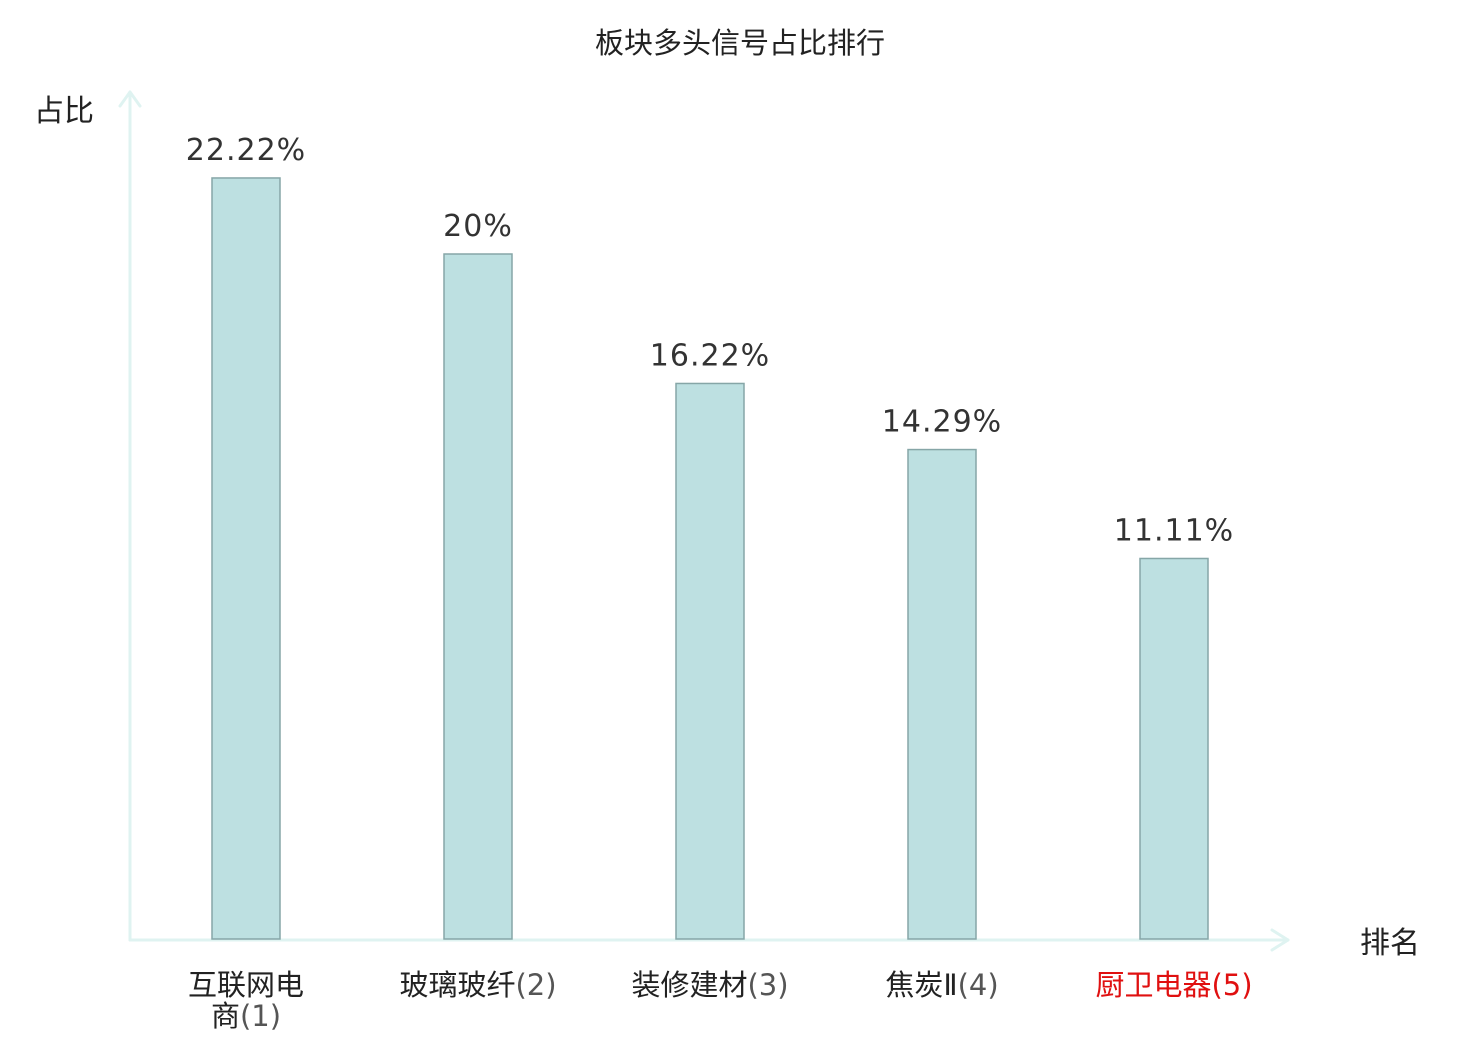 The height and width of the screenshot is (1040, 1480). I want to click on category-name: 厨卫电器, so click(1153, 985).